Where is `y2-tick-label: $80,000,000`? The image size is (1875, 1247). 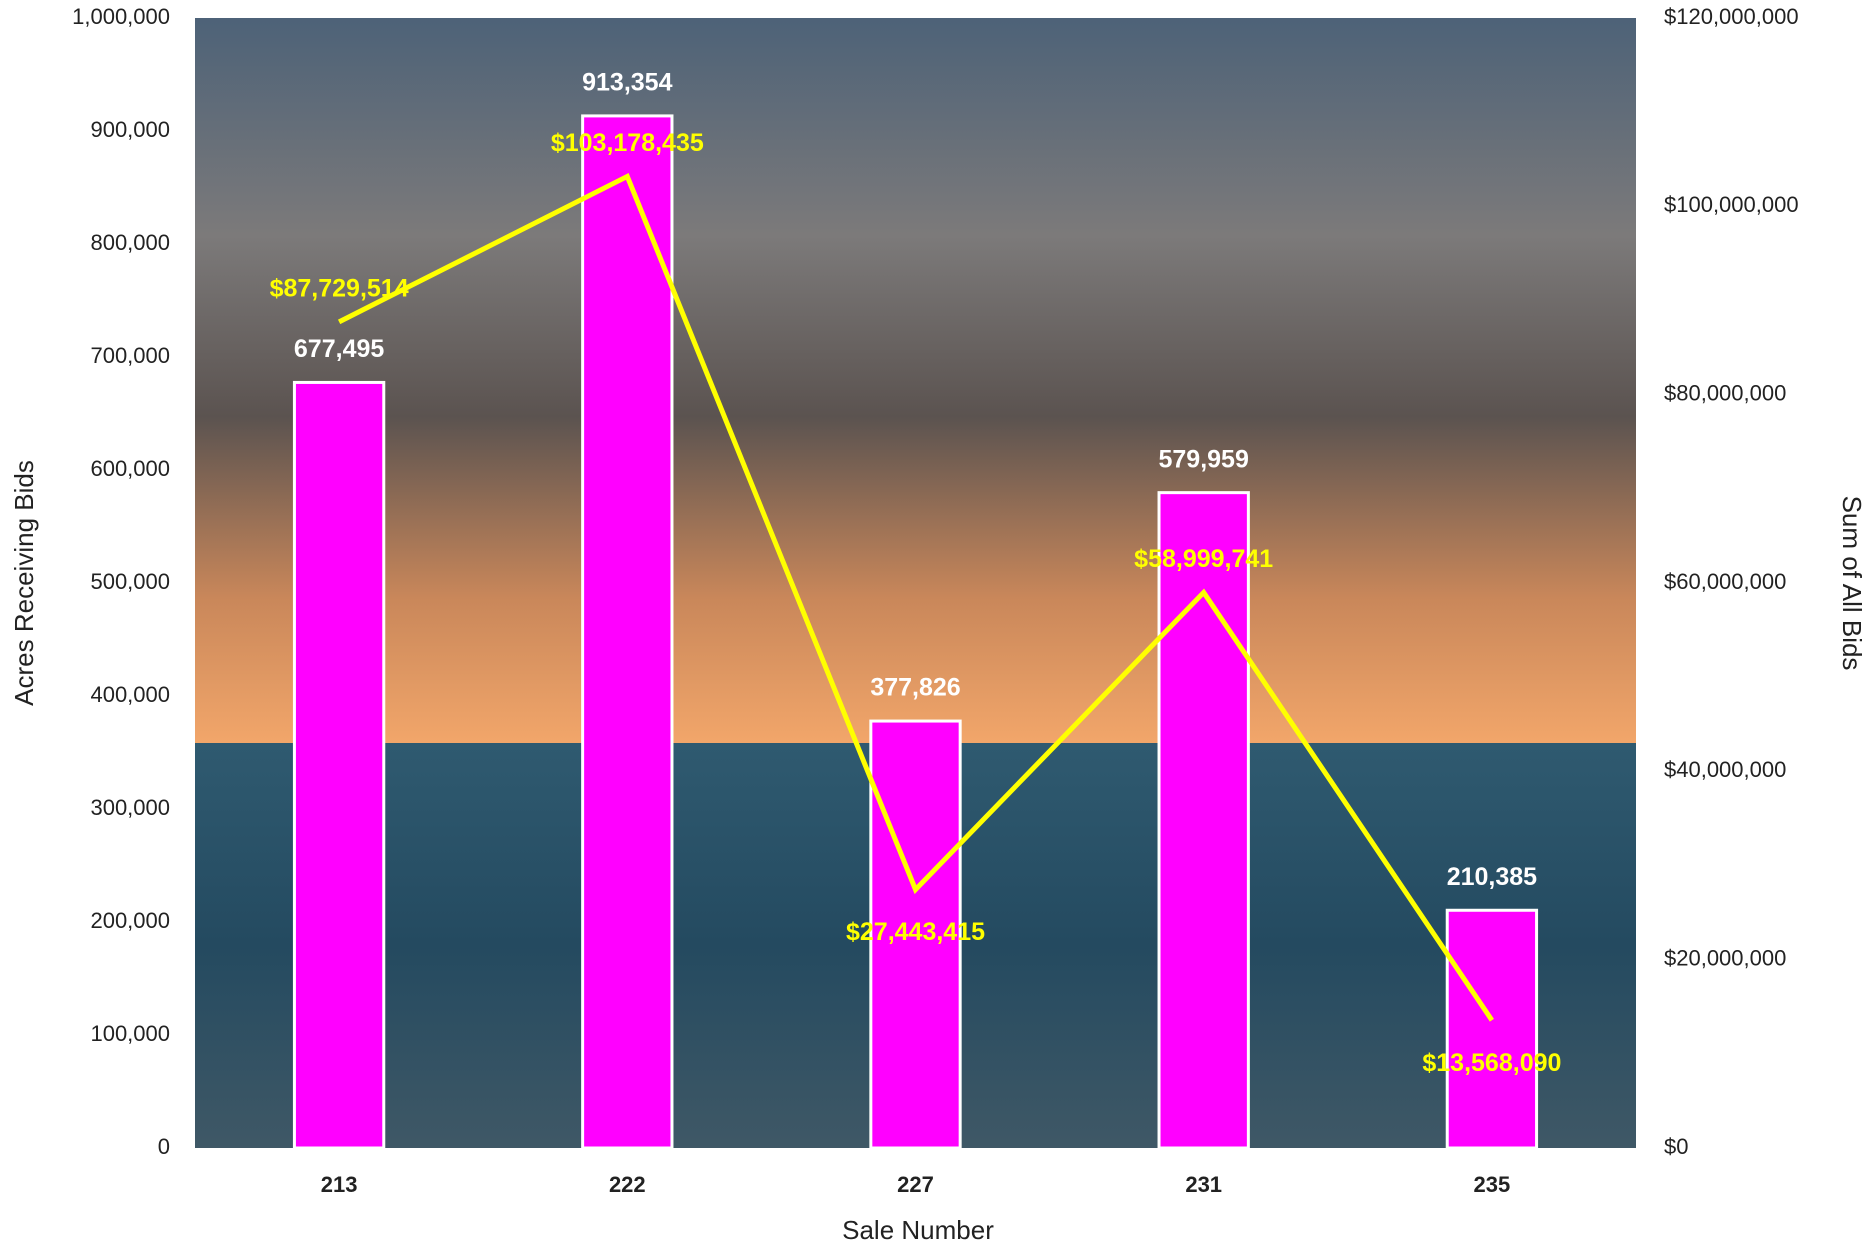
y2-tick-label: $80,000,000 is located at coordinates (1725, 392).